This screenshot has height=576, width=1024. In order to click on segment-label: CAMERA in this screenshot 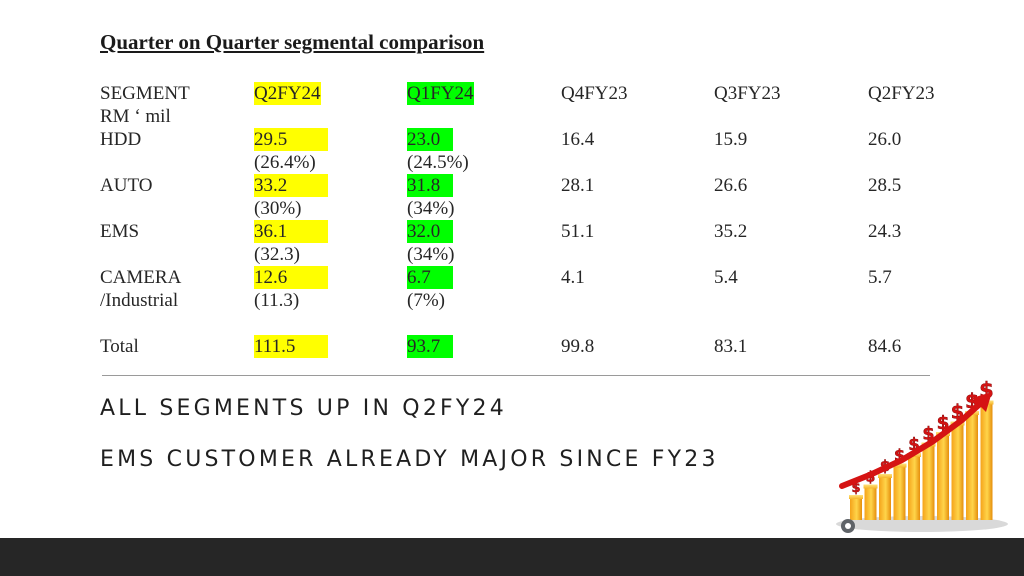, I will do `click(141, 277)`.